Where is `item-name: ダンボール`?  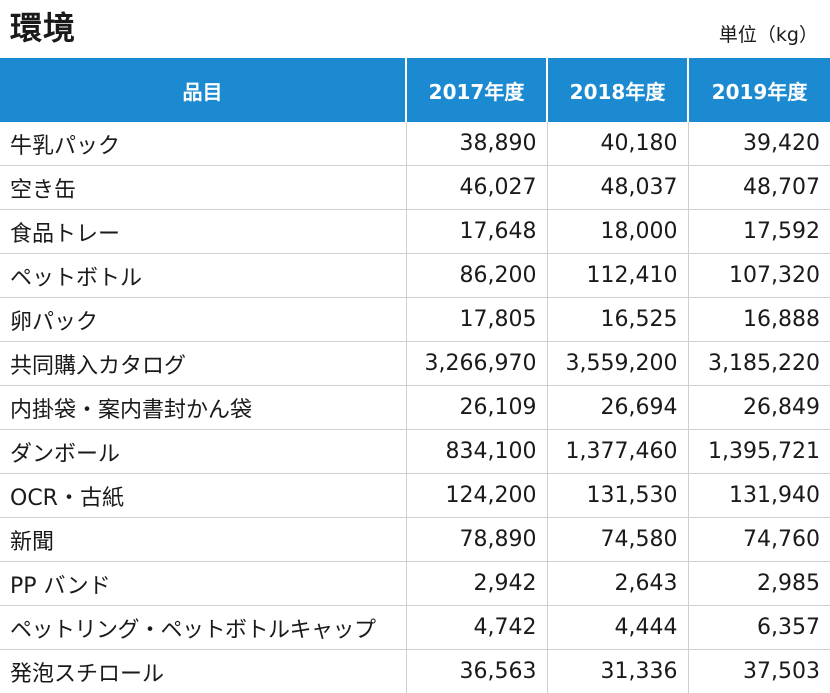 item-name: ダンボール is located at coordinates (203, 452).